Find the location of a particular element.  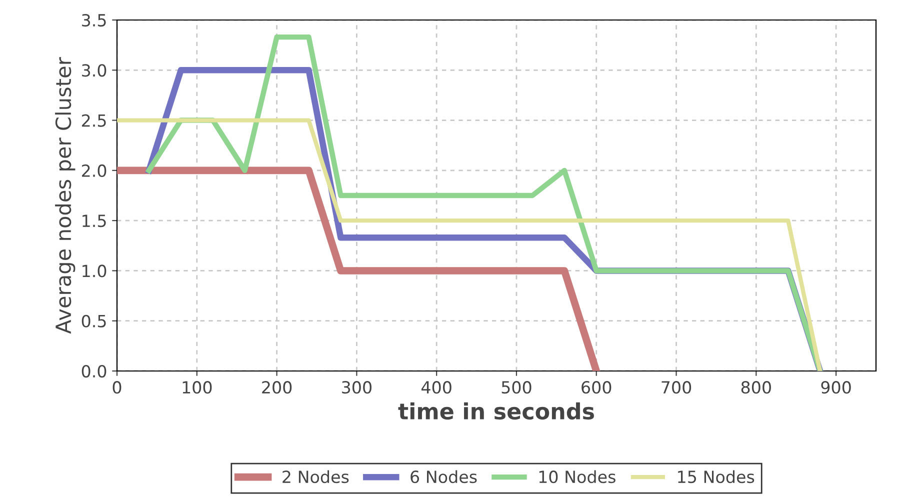

x-tick-label: 600 is located at coordinates (597, 387).